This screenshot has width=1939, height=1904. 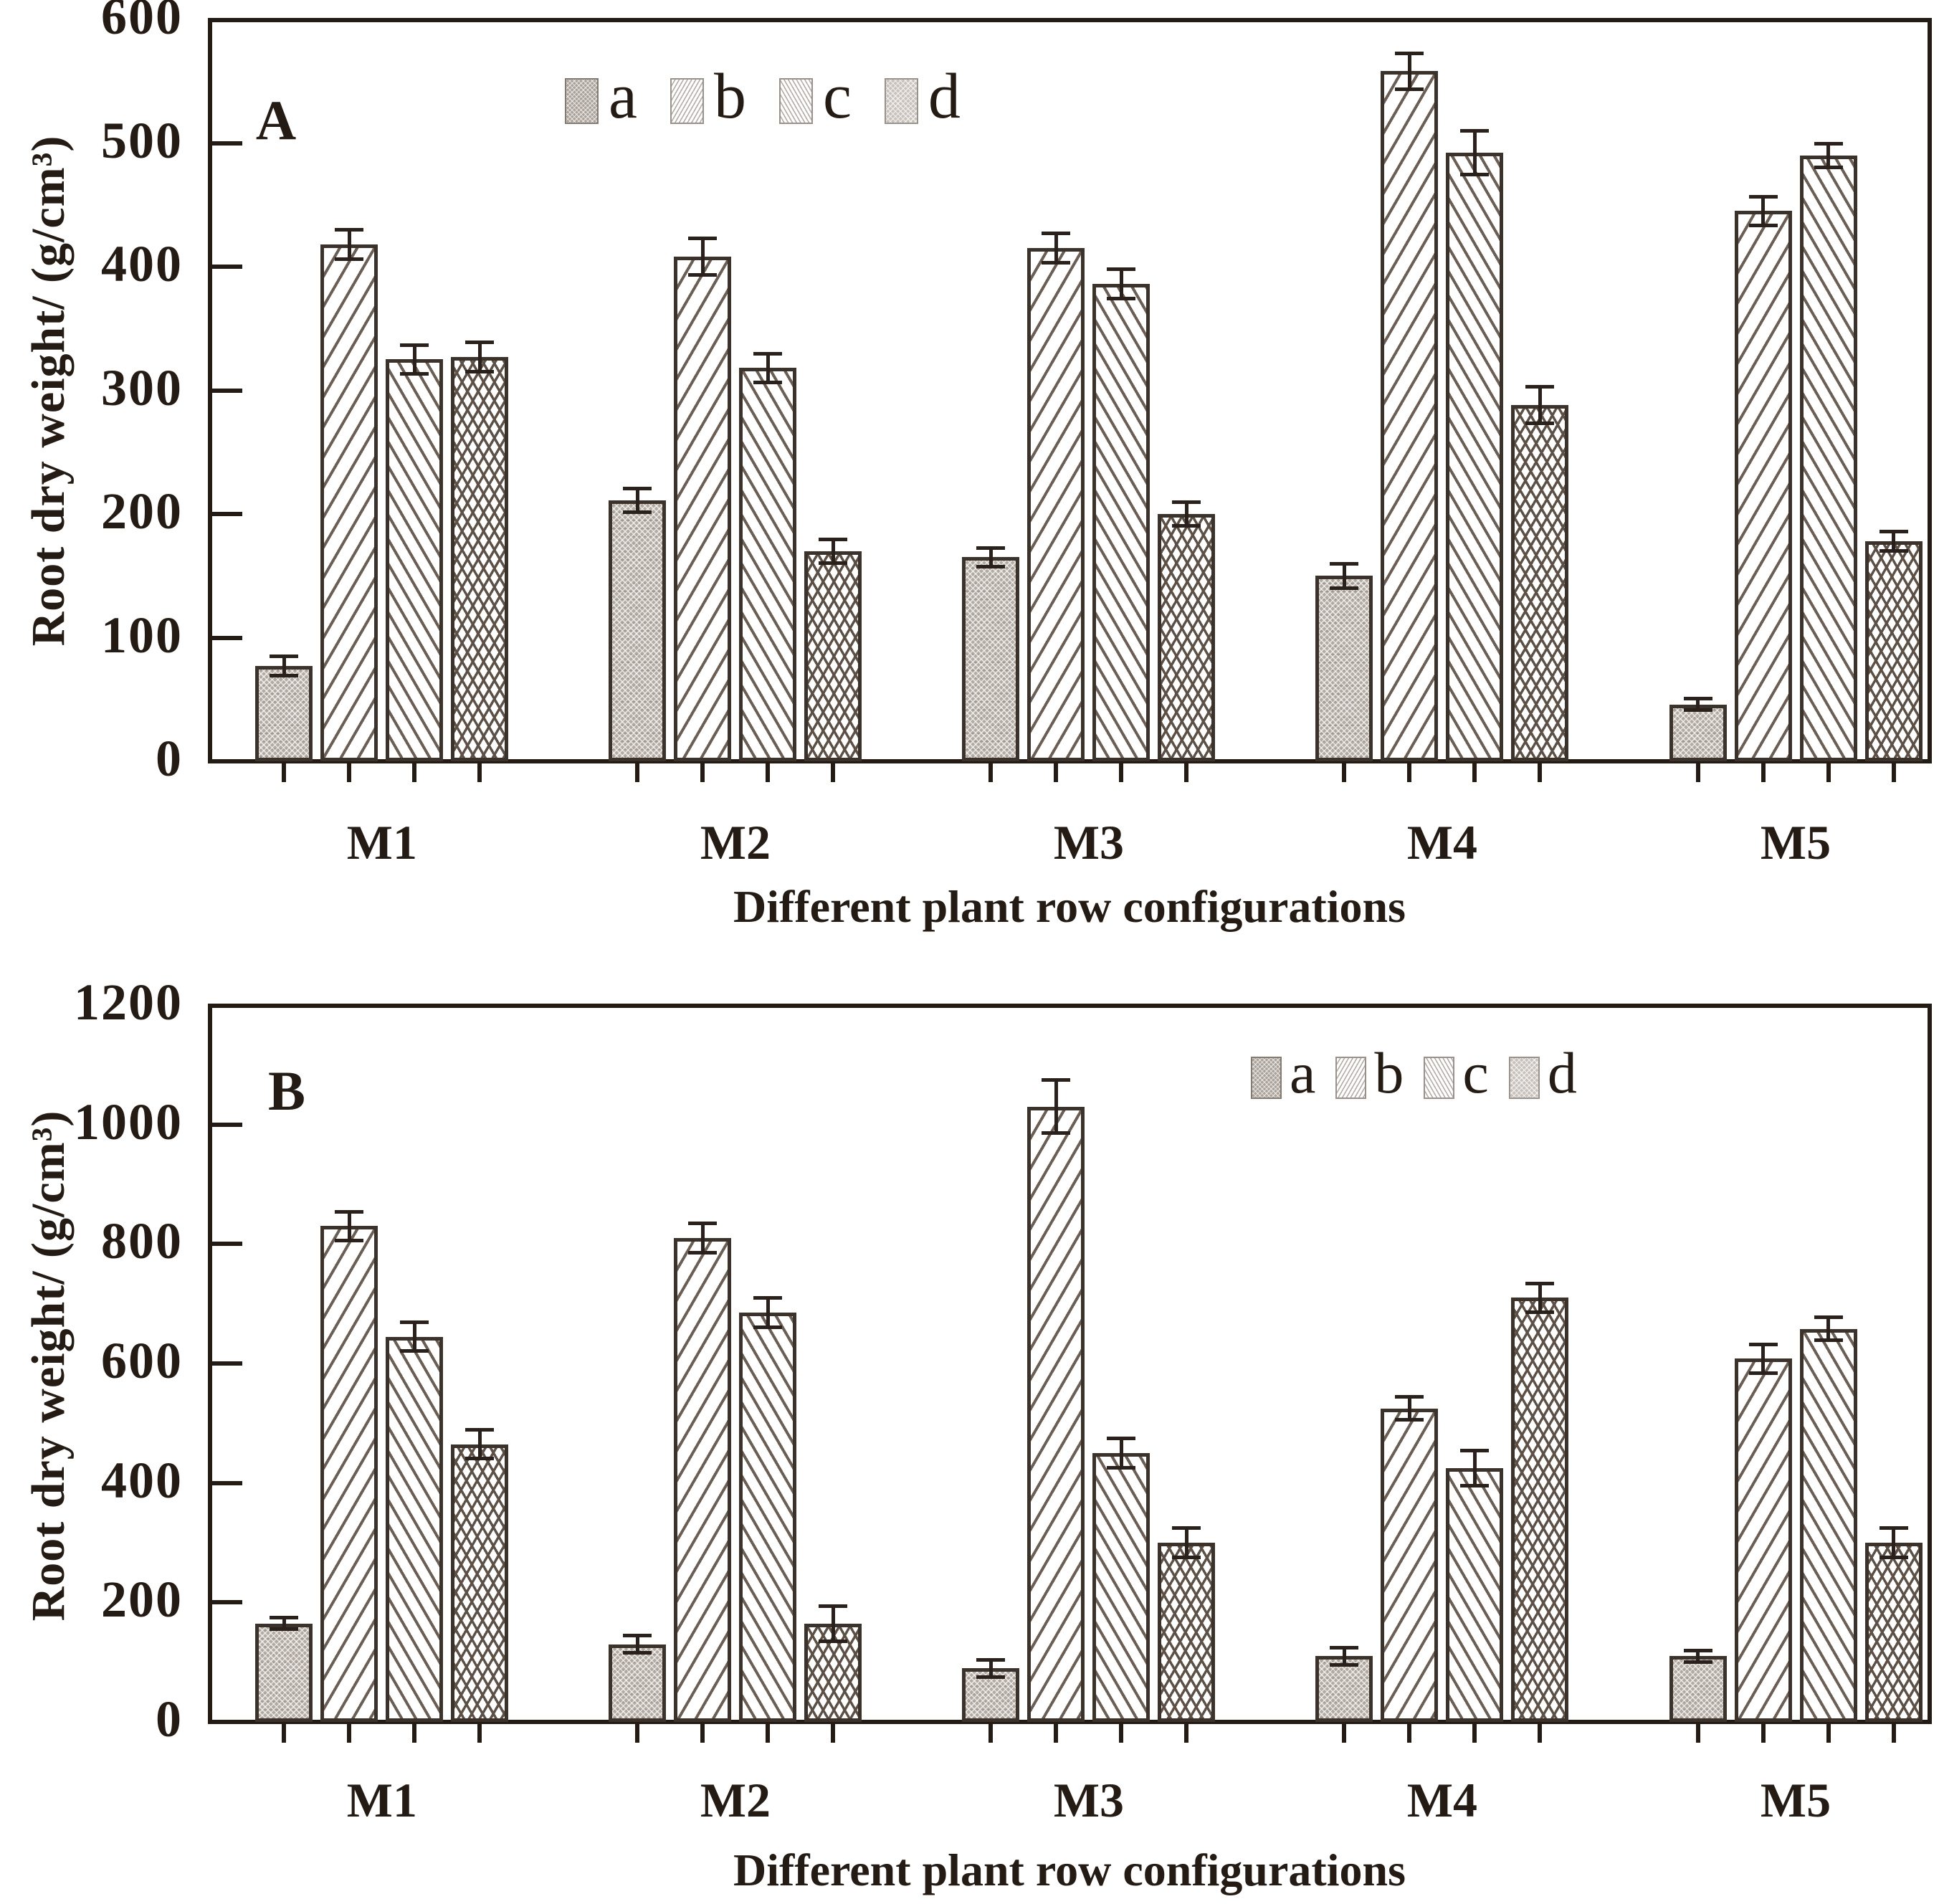 What do you see at coordinates (276, 120) in the screenshot?
I see `panel-letter-a: A` at bounding box center [276, 120].